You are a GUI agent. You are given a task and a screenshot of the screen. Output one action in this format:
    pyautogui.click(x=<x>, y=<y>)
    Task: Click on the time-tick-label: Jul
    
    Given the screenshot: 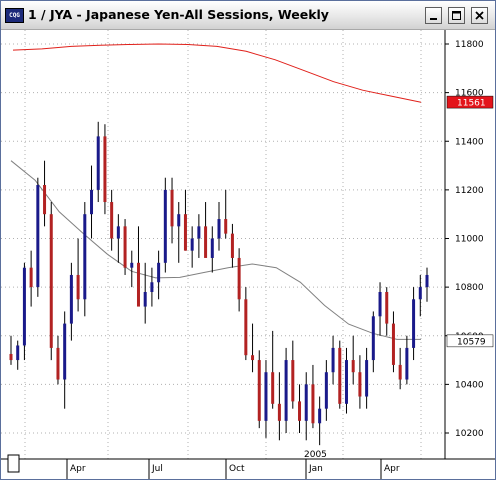 What is the action you would take?
    pyautogui.click(x=157, y=469)
    